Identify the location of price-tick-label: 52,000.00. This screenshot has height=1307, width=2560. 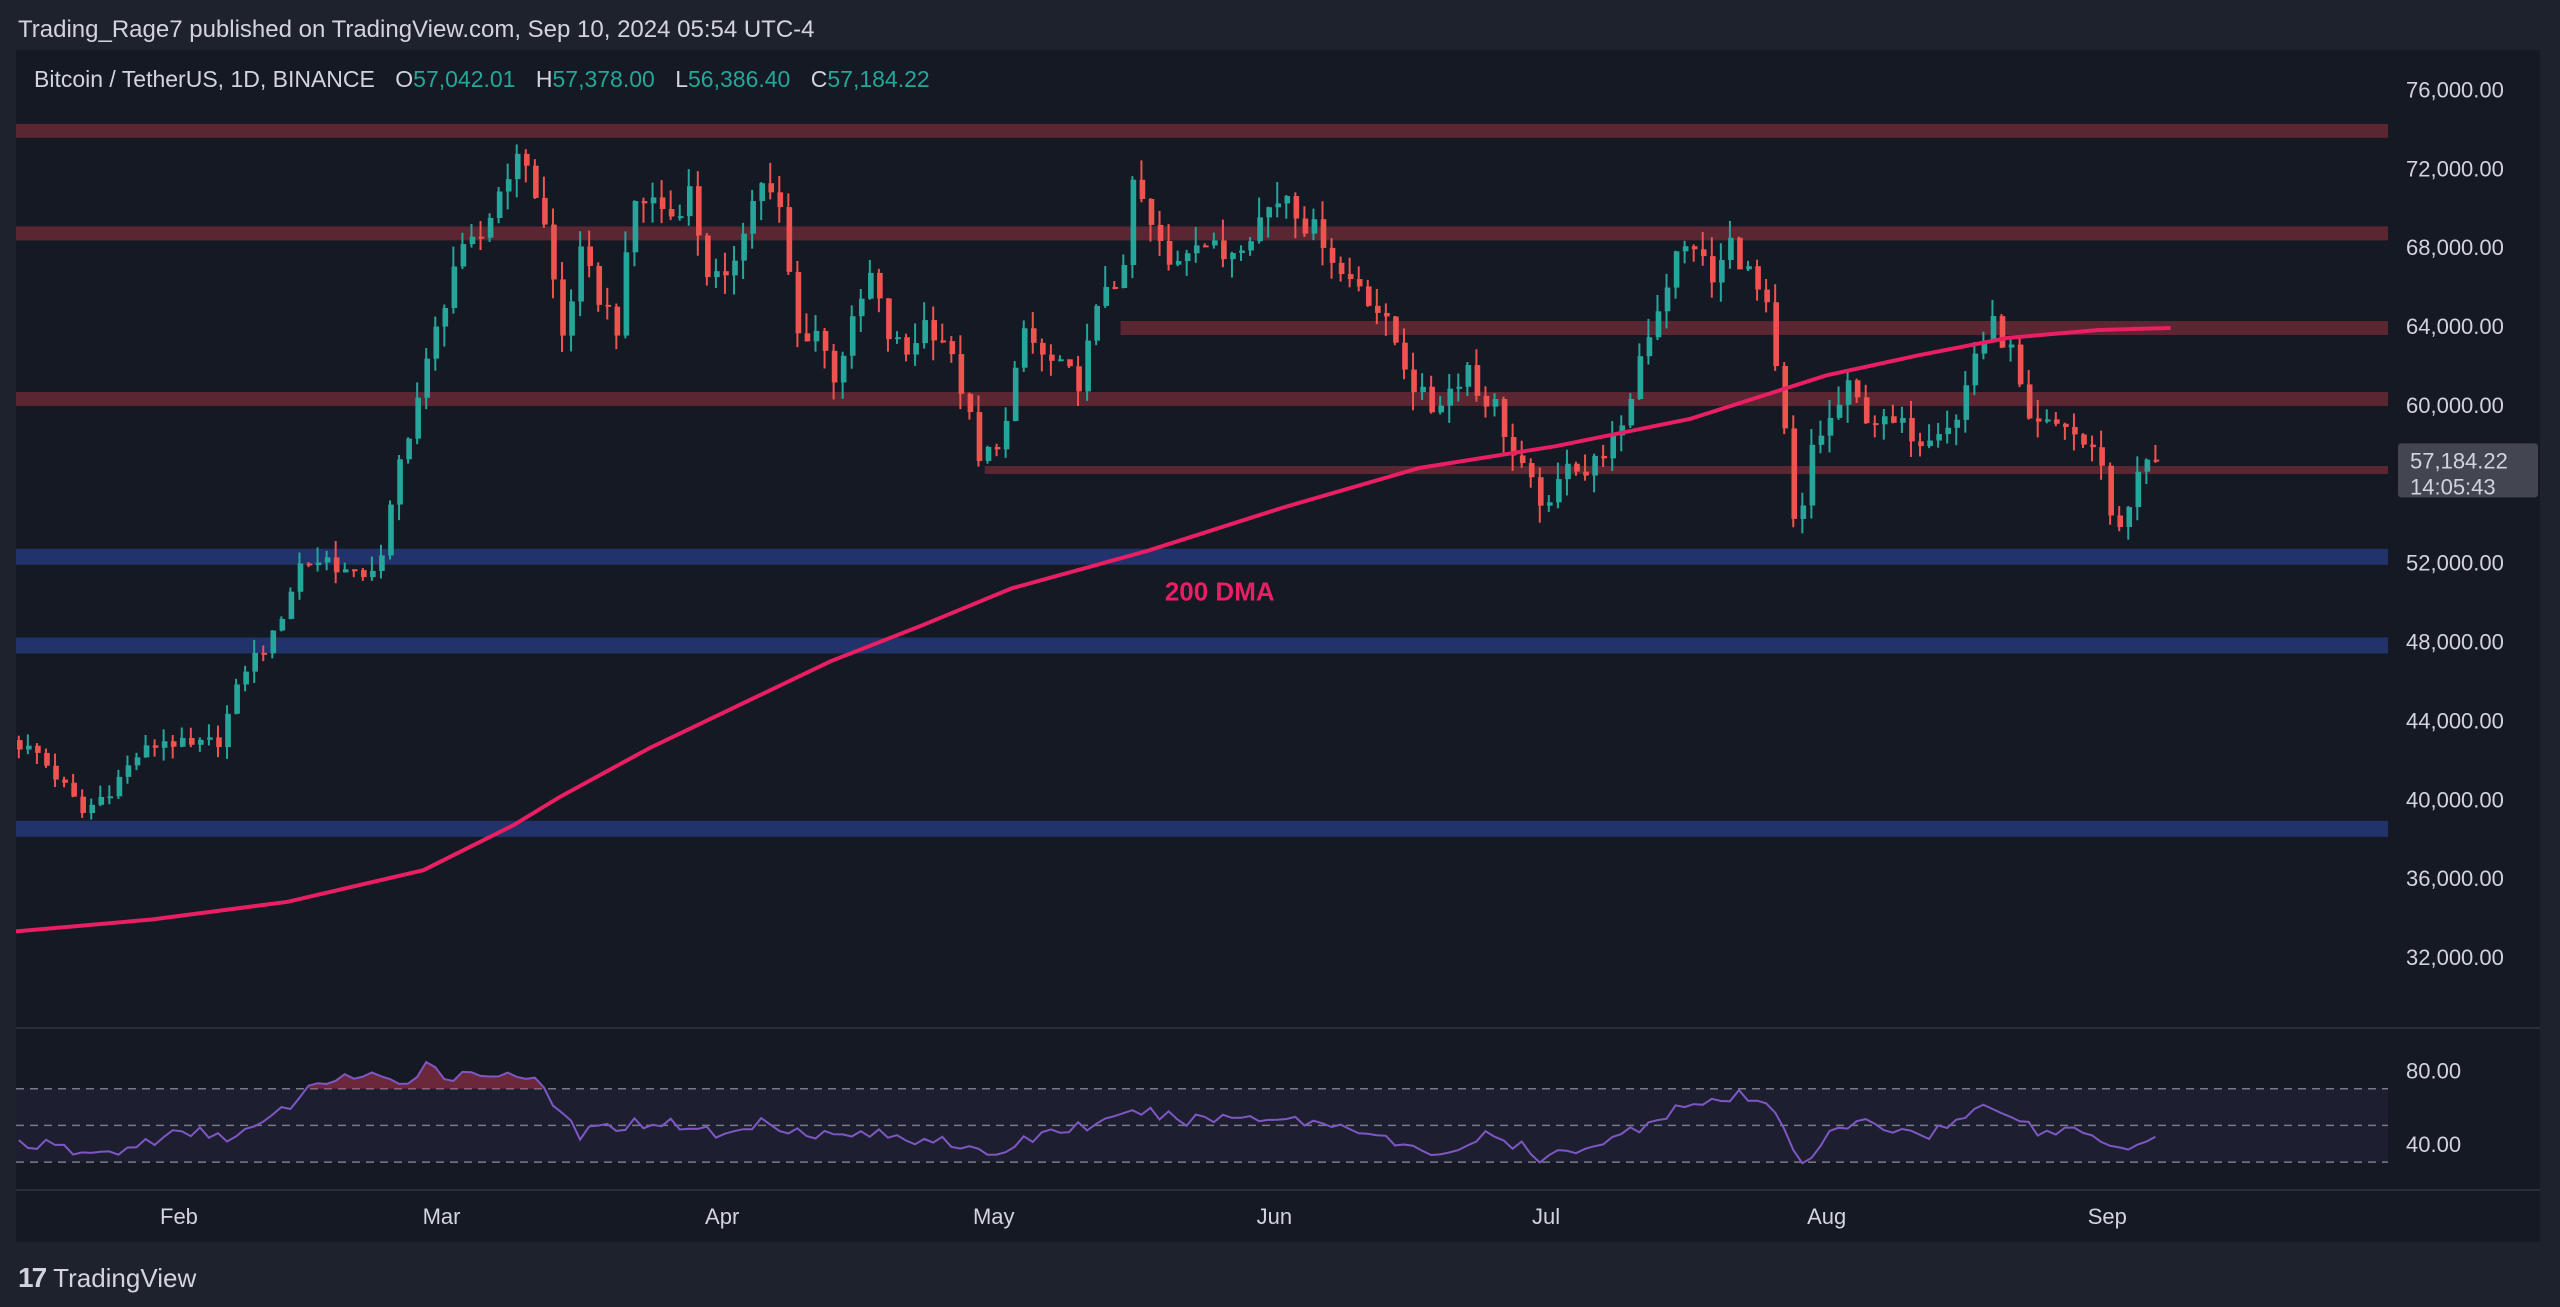
(2455, 563).